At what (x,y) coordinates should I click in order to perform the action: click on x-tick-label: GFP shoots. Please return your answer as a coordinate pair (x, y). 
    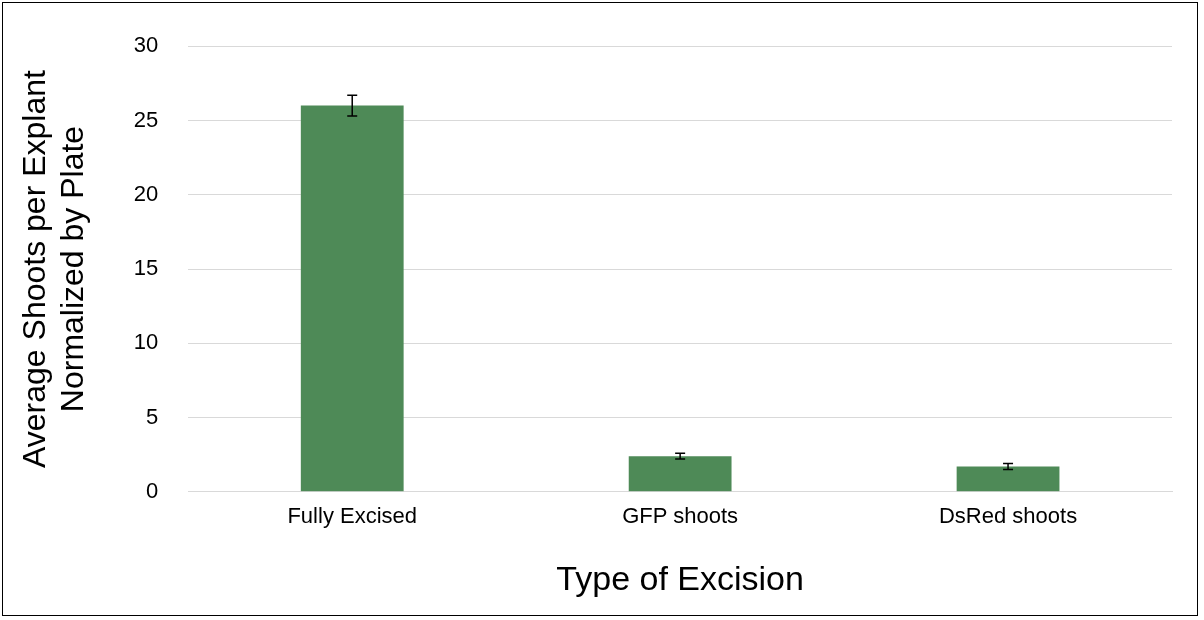
    Looking at the image, I should click on (680, 516).